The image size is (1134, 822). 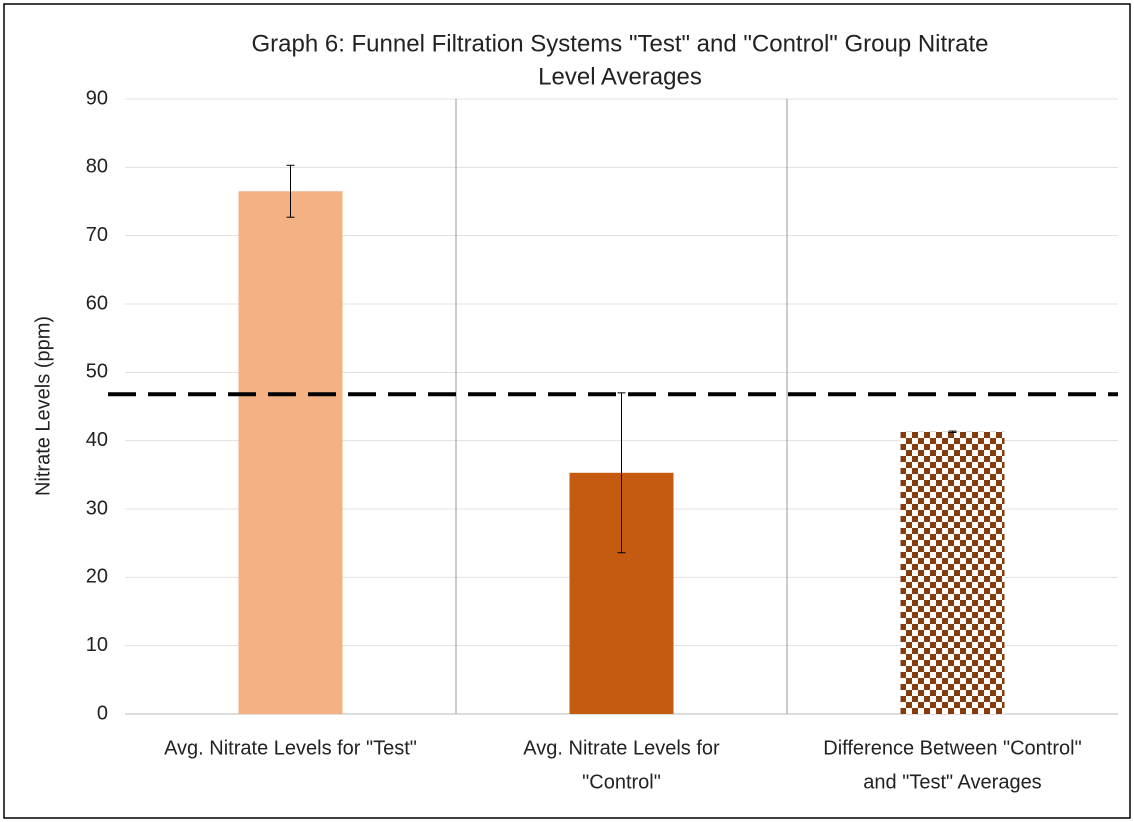 I want to click on y-tick-label: 30, so click(x=97, y=508).